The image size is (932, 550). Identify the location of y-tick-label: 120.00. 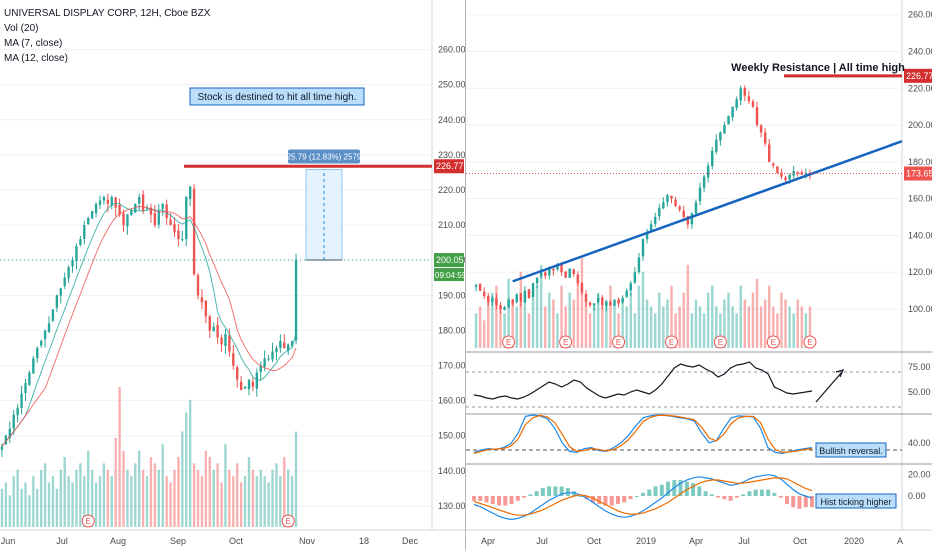
(920, 272).